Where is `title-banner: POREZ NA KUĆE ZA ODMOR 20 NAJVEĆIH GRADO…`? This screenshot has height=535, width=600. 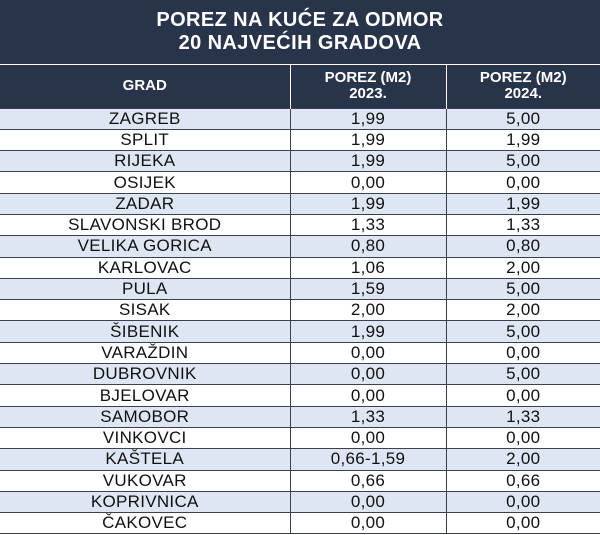 title-banner: POREZ NA KUĆE ZA ODMOR 20 NAJVEĆIH GRADO… is located at coordinates (300, 32).